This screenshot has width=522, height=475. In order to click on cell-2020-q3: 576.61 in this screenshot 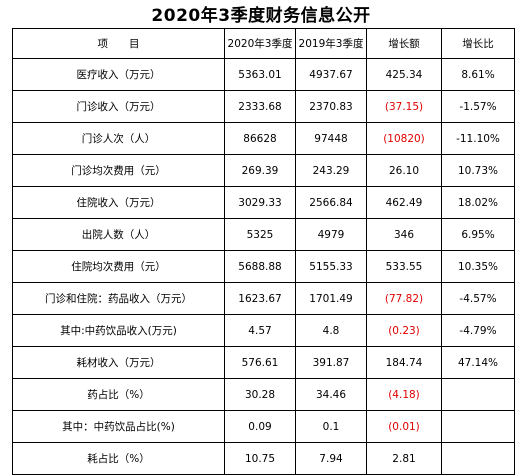, I will do `click(260, 362)`.